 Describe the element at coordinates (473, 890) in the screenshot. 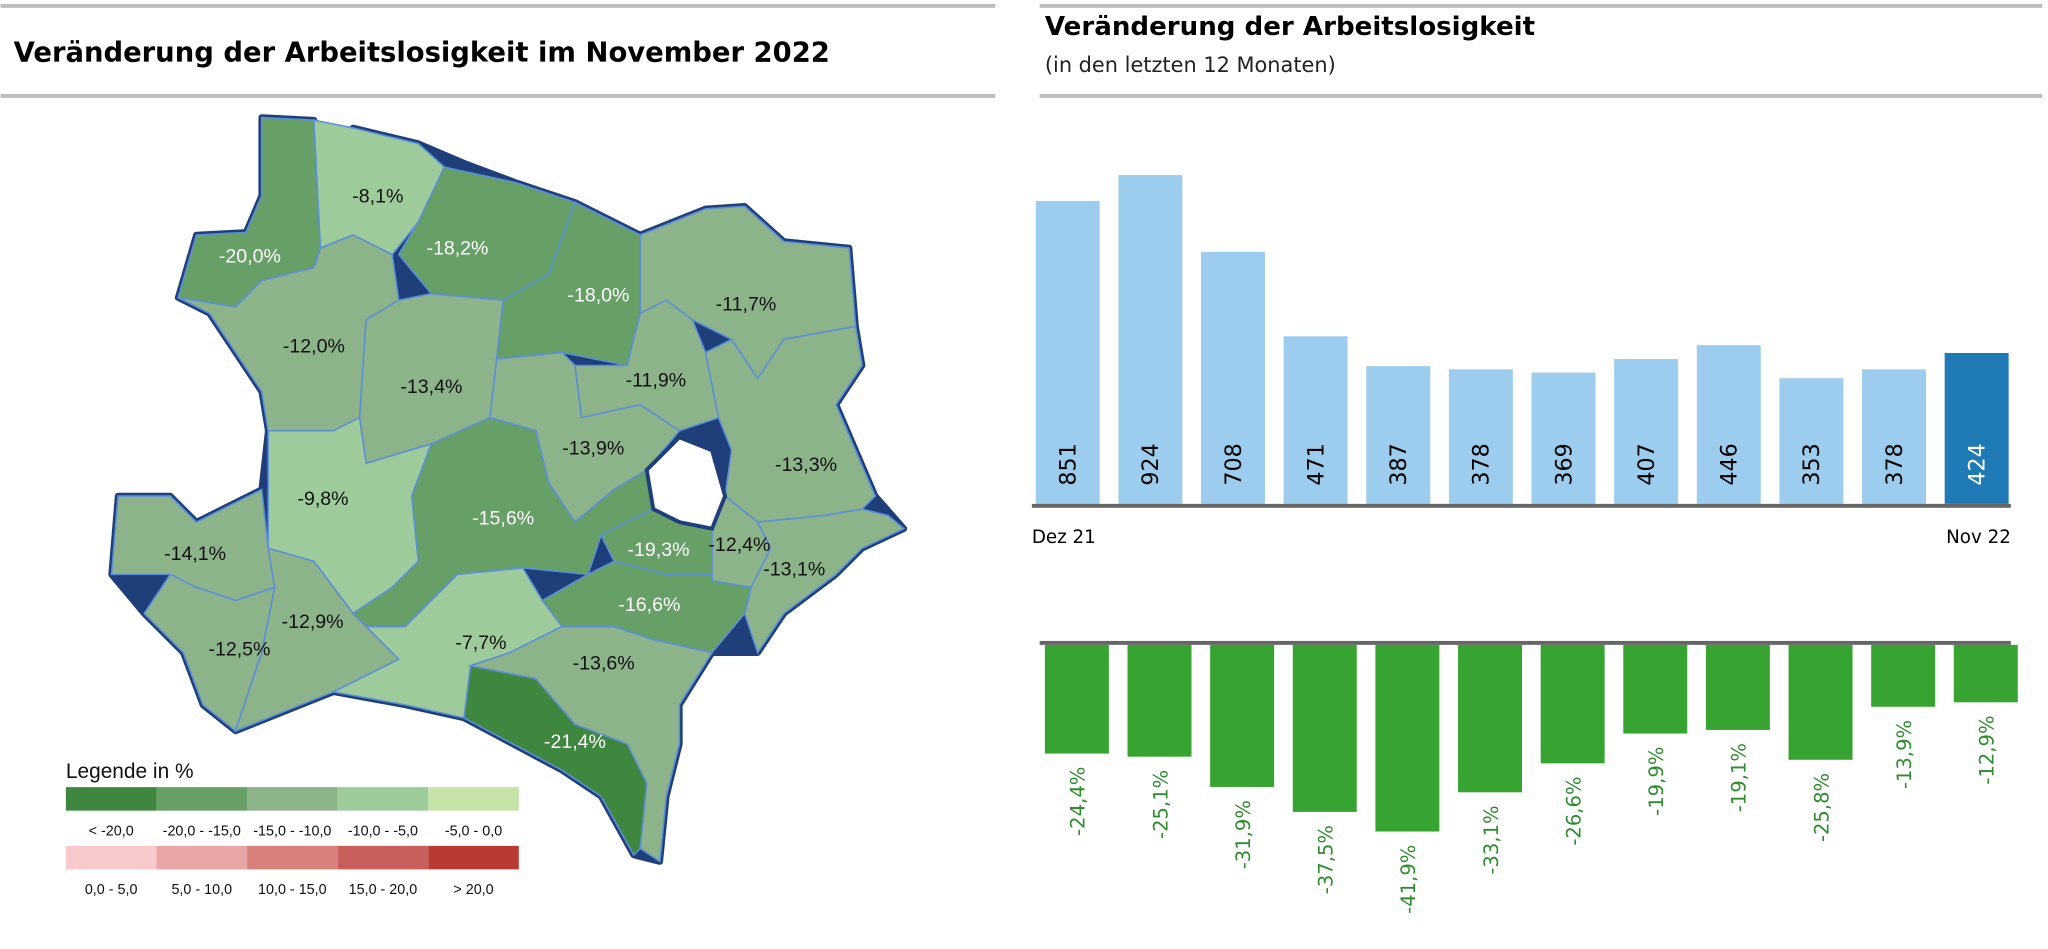

I see `legend-label: > 20,0` at that location.